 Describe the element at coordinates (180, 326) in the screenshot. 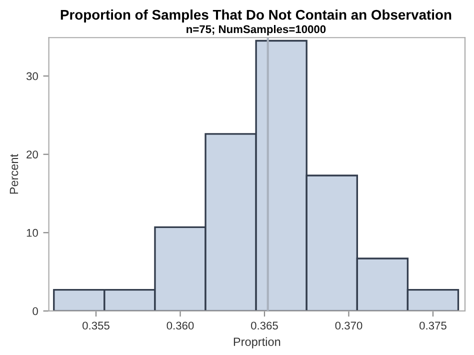

I see `x-tick-label: 0.360` at that location.